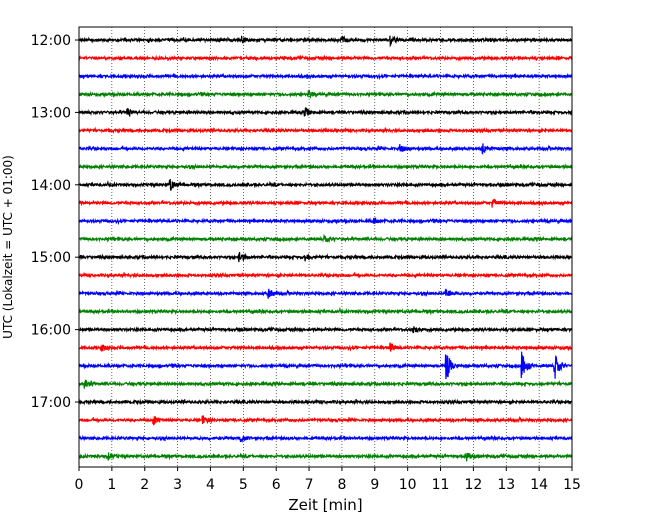 This screenshot has width=650, height=520. Describe the element at coordinates (374, 485) in the screenshot. I see `x-tick-label: 9` at that location.